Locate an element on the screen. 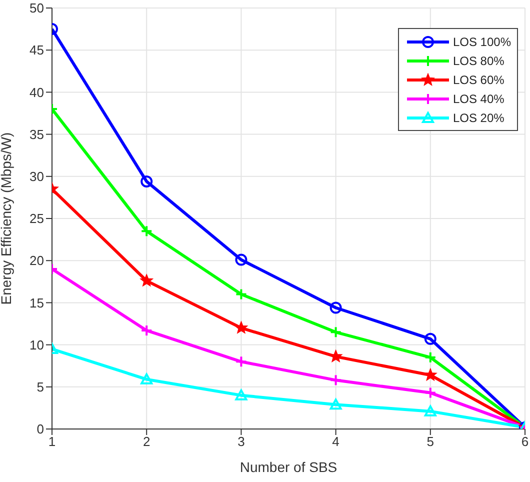 The height and width of the screenshot is (482, 530). x-axis-title: Number of SBS is located at coordinates (289, 467).